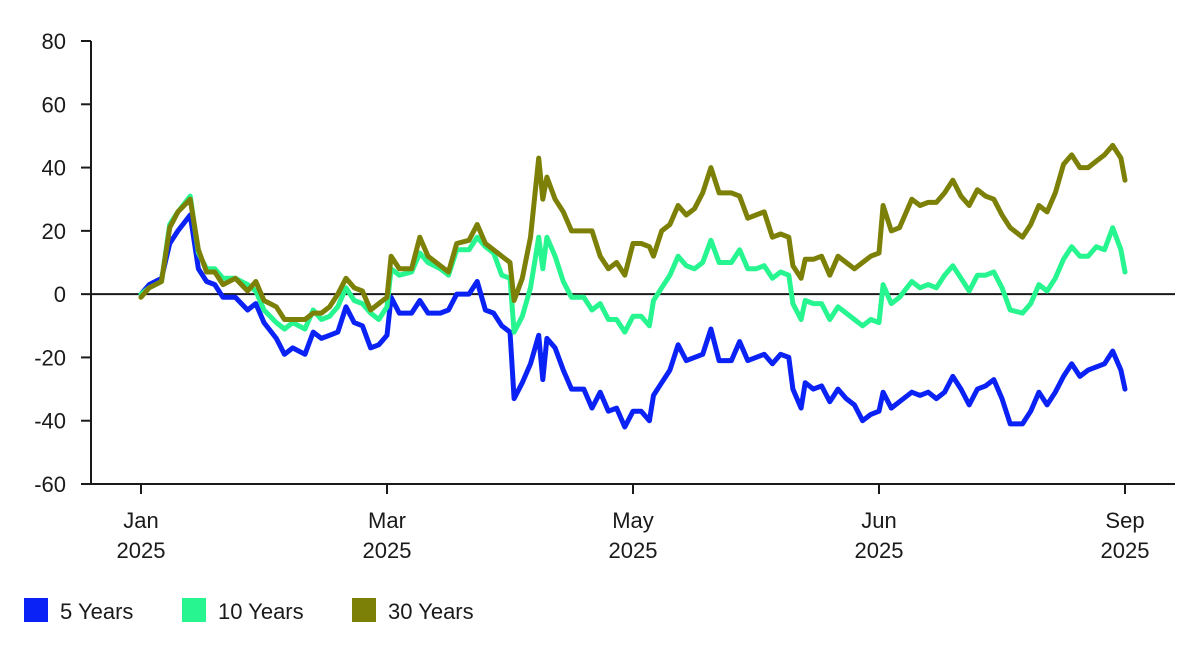 The width and height of the screenshot is (1200, 653). What do you see at coordinates (50, 357) in the screenshot?
I see `y-tick-label: -20` at bounding box center [50, 357].